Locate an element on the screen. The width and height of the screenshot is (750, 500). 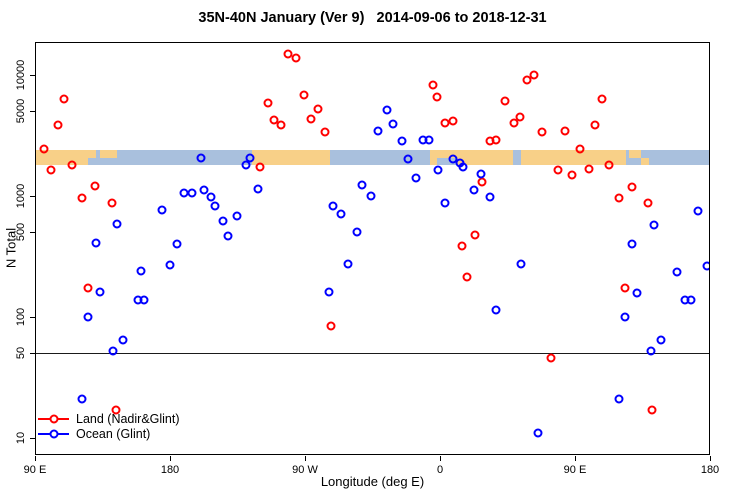
legend: Land (Nadir&Glint) Ocean (Glint) is located at coordinates (109, 427).